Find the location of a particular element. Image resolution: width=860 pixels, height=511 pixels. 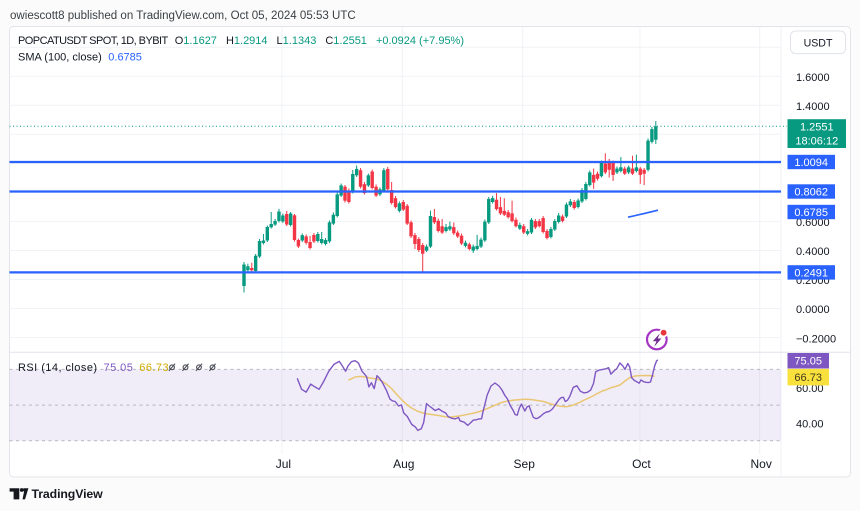

svg-text: 1.4000 is located at coordinates (813, 107).